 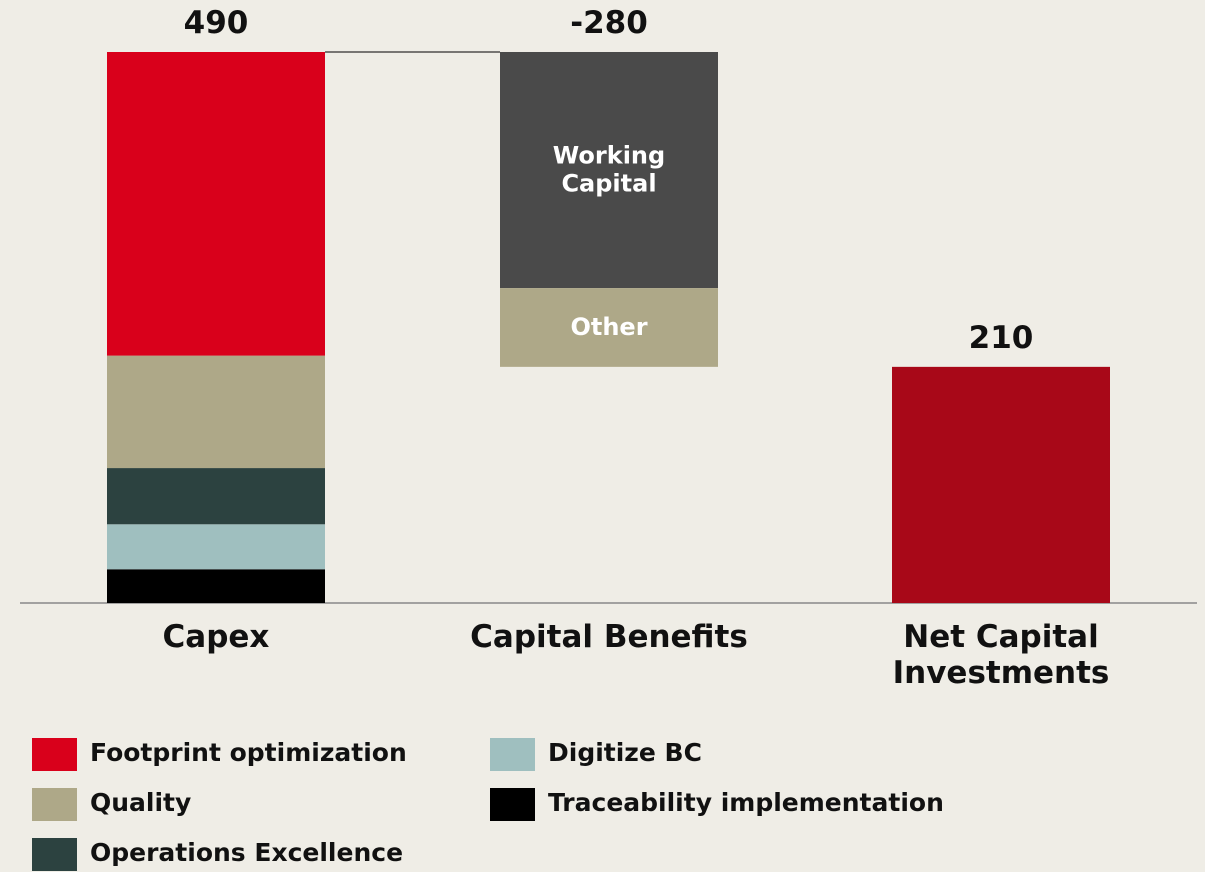 I want to click on category-label: Capital Benefits, so click(x=609, y=637).